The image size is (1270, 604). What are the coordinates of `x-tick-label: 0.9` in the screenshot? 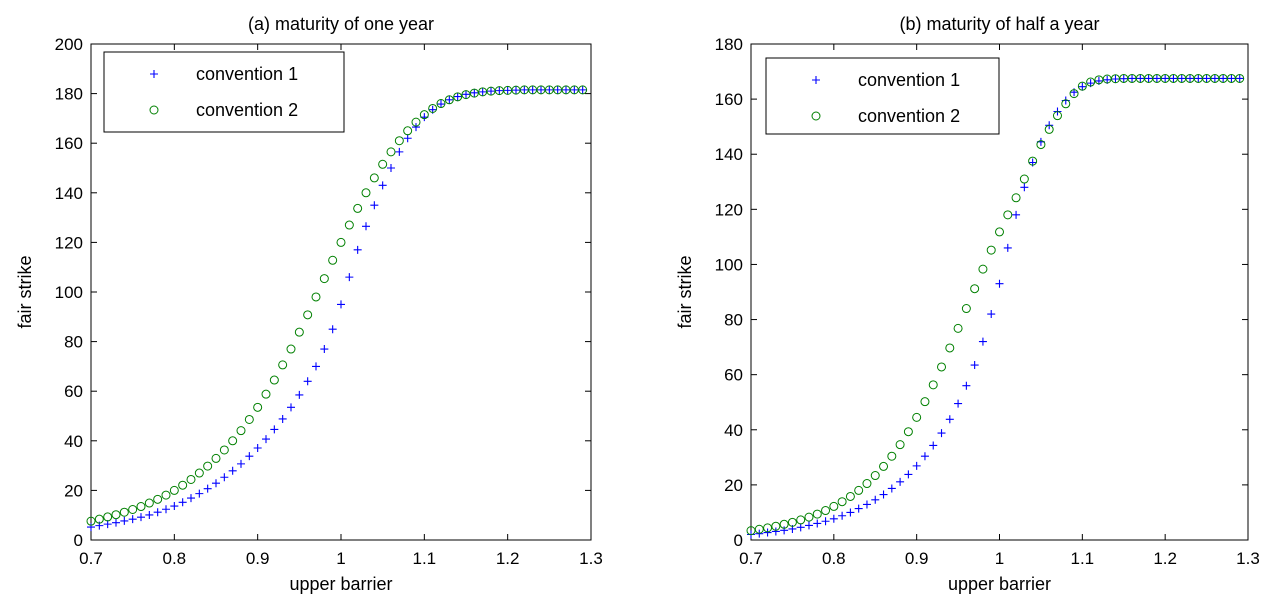 It's located at (917, 558).